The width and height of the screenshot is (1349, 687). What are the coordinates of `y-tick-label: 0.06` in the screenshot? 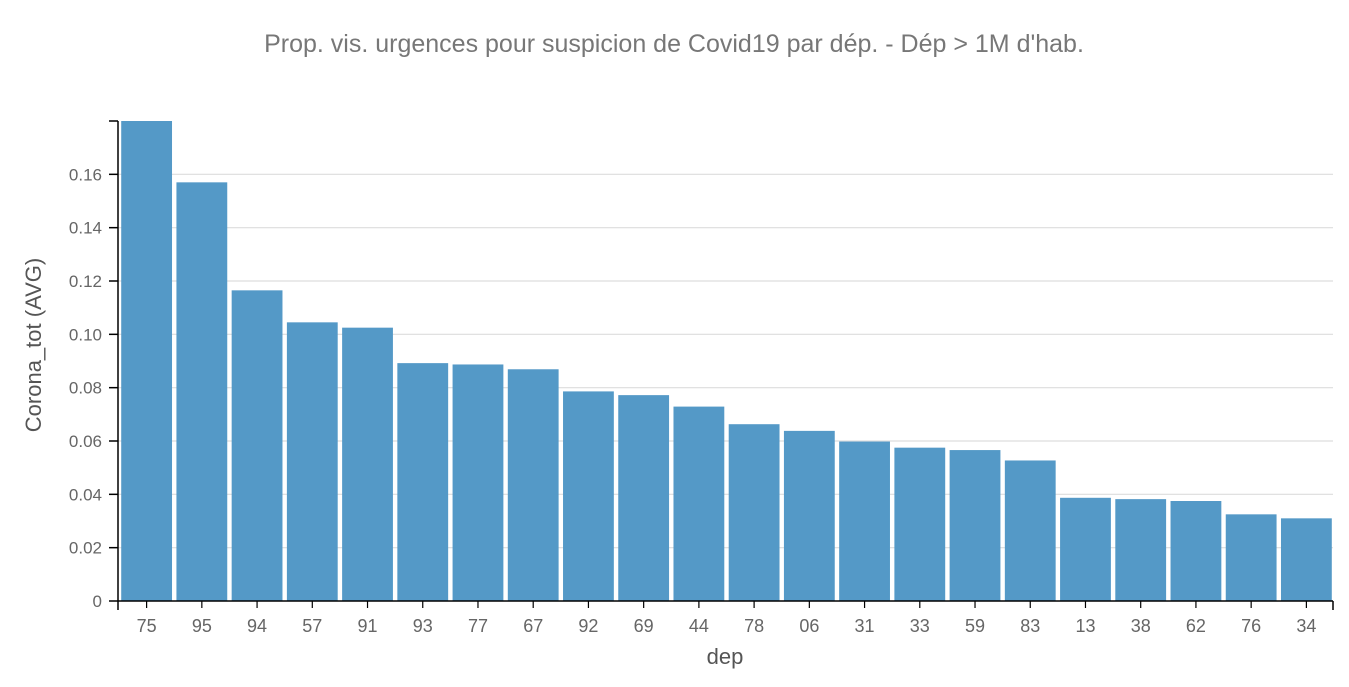 It's located at (85, 441).